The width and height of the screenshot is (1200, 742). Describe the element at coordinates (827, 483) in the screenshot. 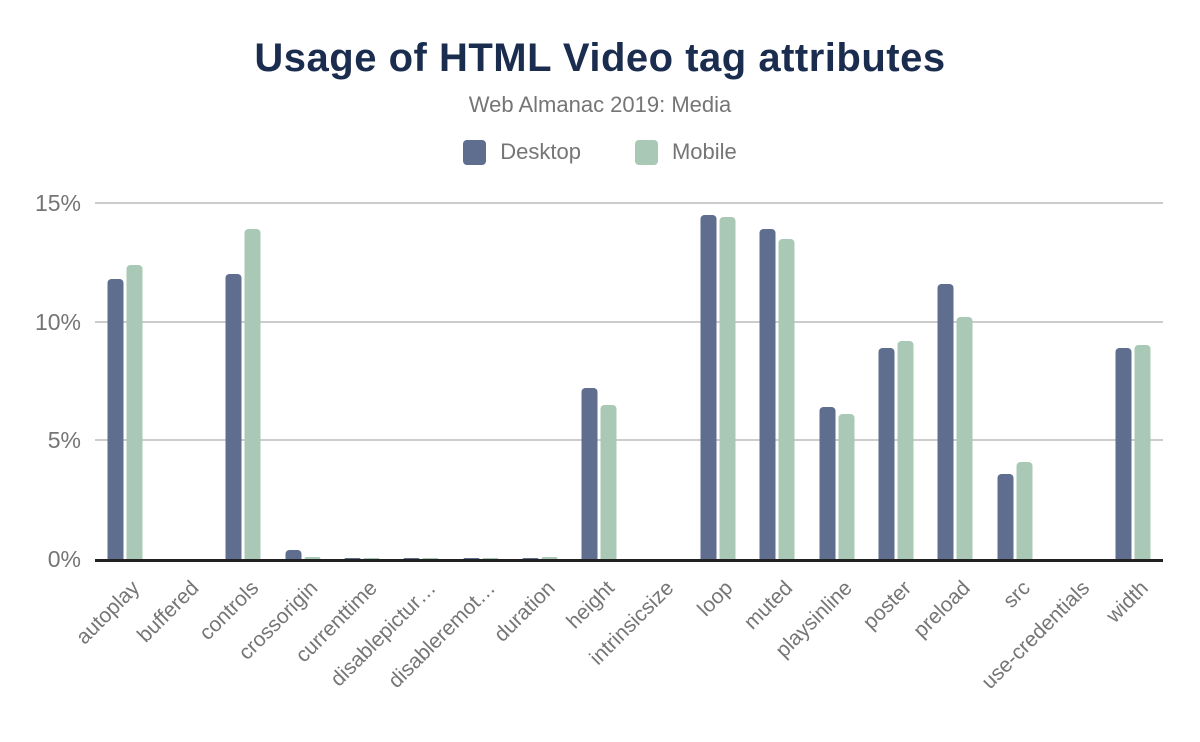

I see `bar-desktop-playsinline` at that location.